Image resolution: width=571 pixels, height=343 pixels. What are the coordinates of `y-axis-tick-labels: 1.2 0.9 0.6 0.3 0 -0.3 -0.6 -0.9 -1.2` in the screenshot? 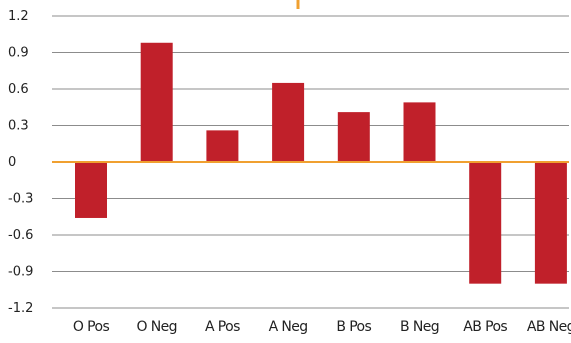 It's located at (20, 162).